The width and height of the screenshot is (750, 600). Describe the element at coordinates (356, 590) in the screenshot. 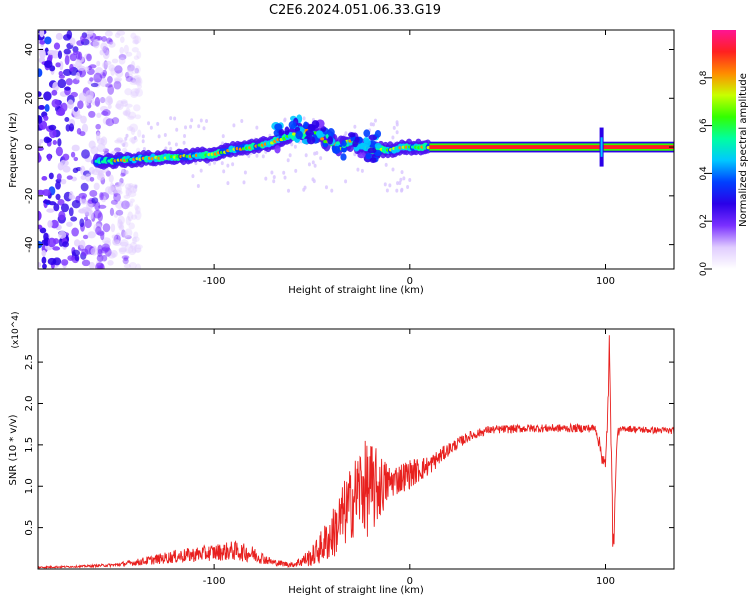

I see `snr-xlabel: Height of straight line (km)` at that location.